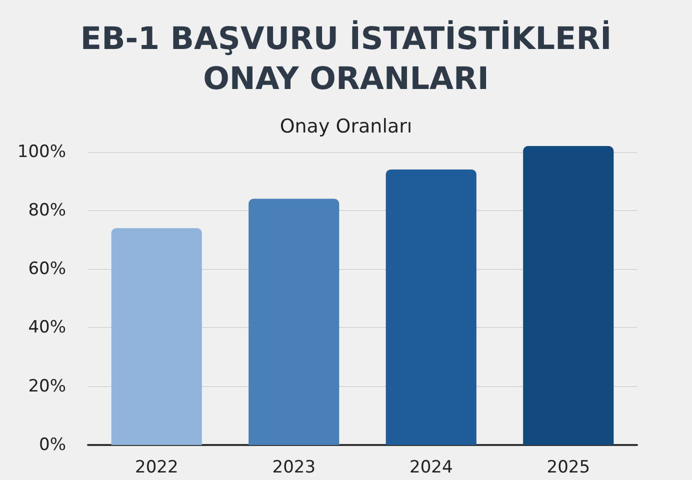 This screenshot has width=692, height=480. I want to click on y-tick-label: 80%, so click(47, 210).